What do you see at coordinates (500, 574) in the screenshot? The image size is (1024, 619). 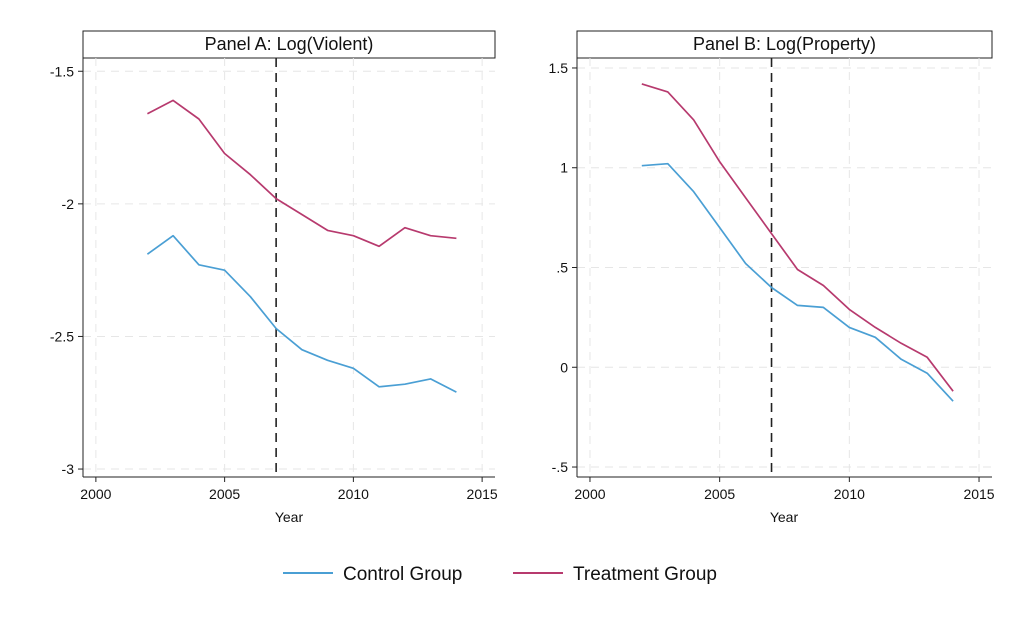 I see `legend: Control Group Treatment Group` at bounding box center [500, 574].